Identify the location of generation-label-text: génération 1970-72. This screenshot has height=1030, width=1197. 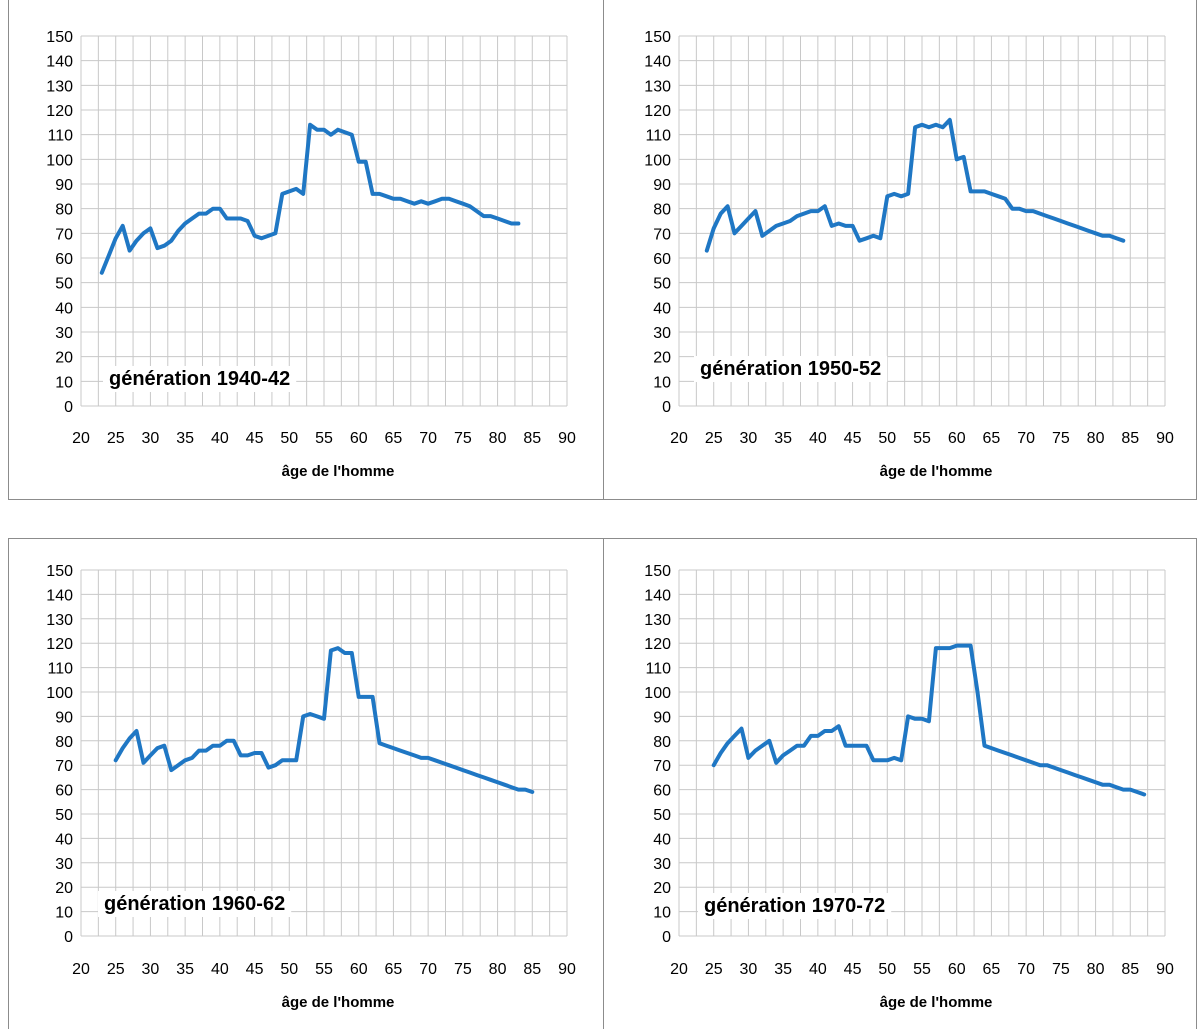
(794, 906).